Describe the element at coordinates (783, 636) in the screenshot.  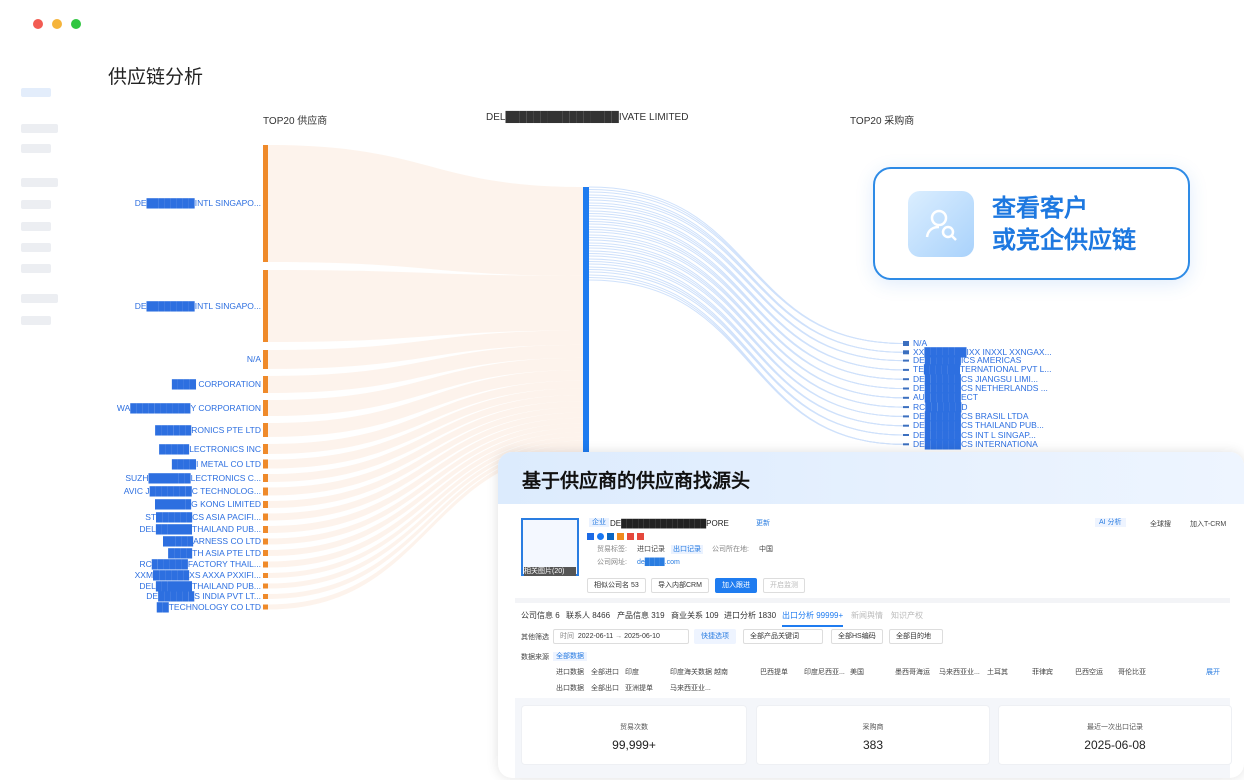
I see `product-keyword-select: 全部产品关键词` at that location.